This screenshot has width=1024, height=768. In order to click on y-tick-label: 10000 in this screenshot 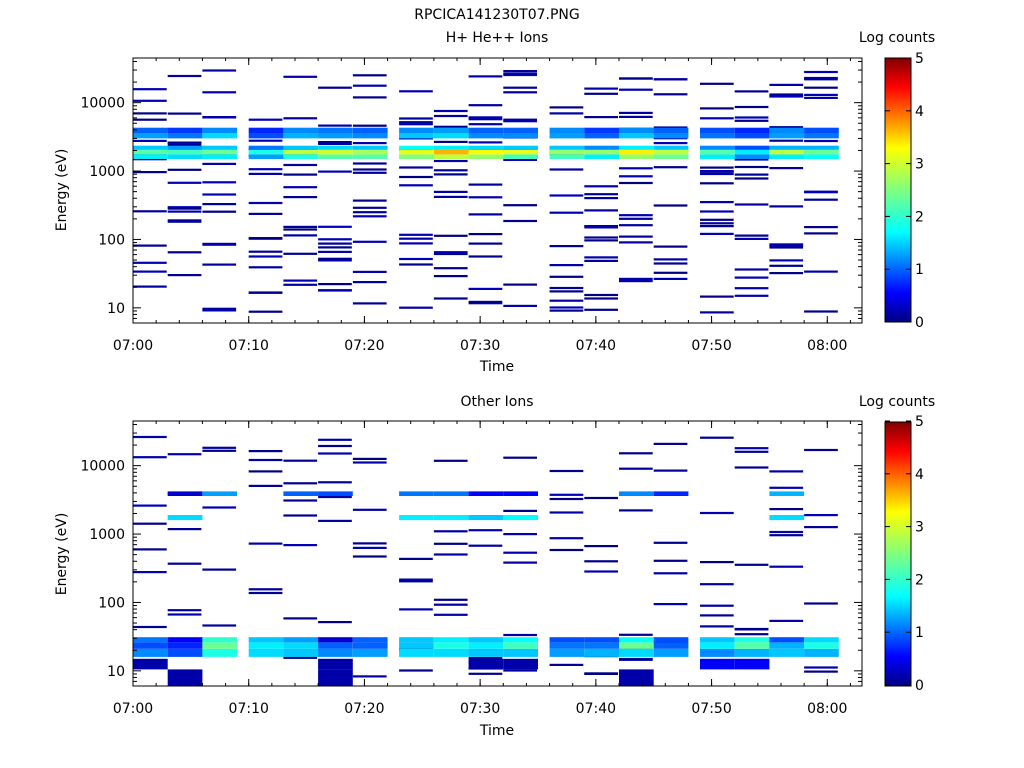, I will do `click(102, 104)`.